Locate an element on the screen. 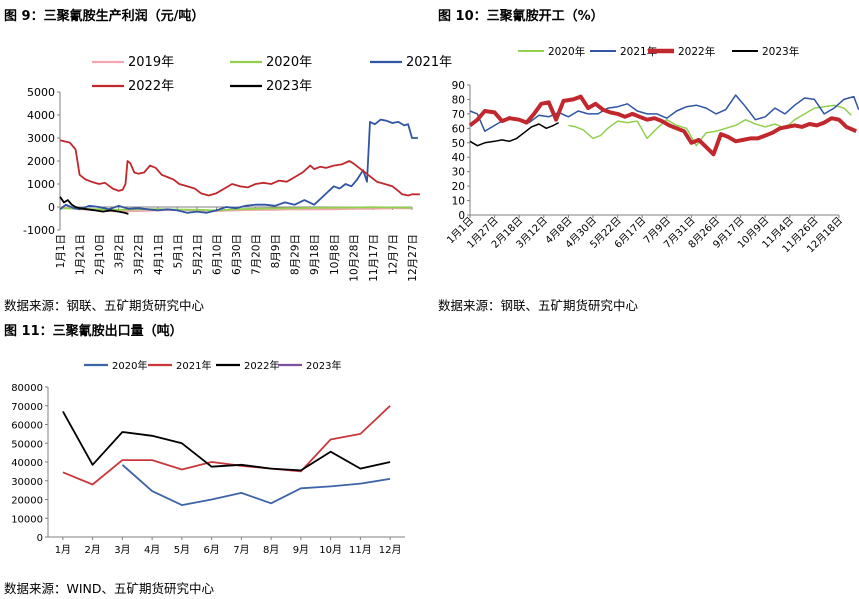 This screenshot has height=599, width=859. panel1-title: 图 9：三聚氰胺生产利润（元/吨） is located at coordinates (104, 16).